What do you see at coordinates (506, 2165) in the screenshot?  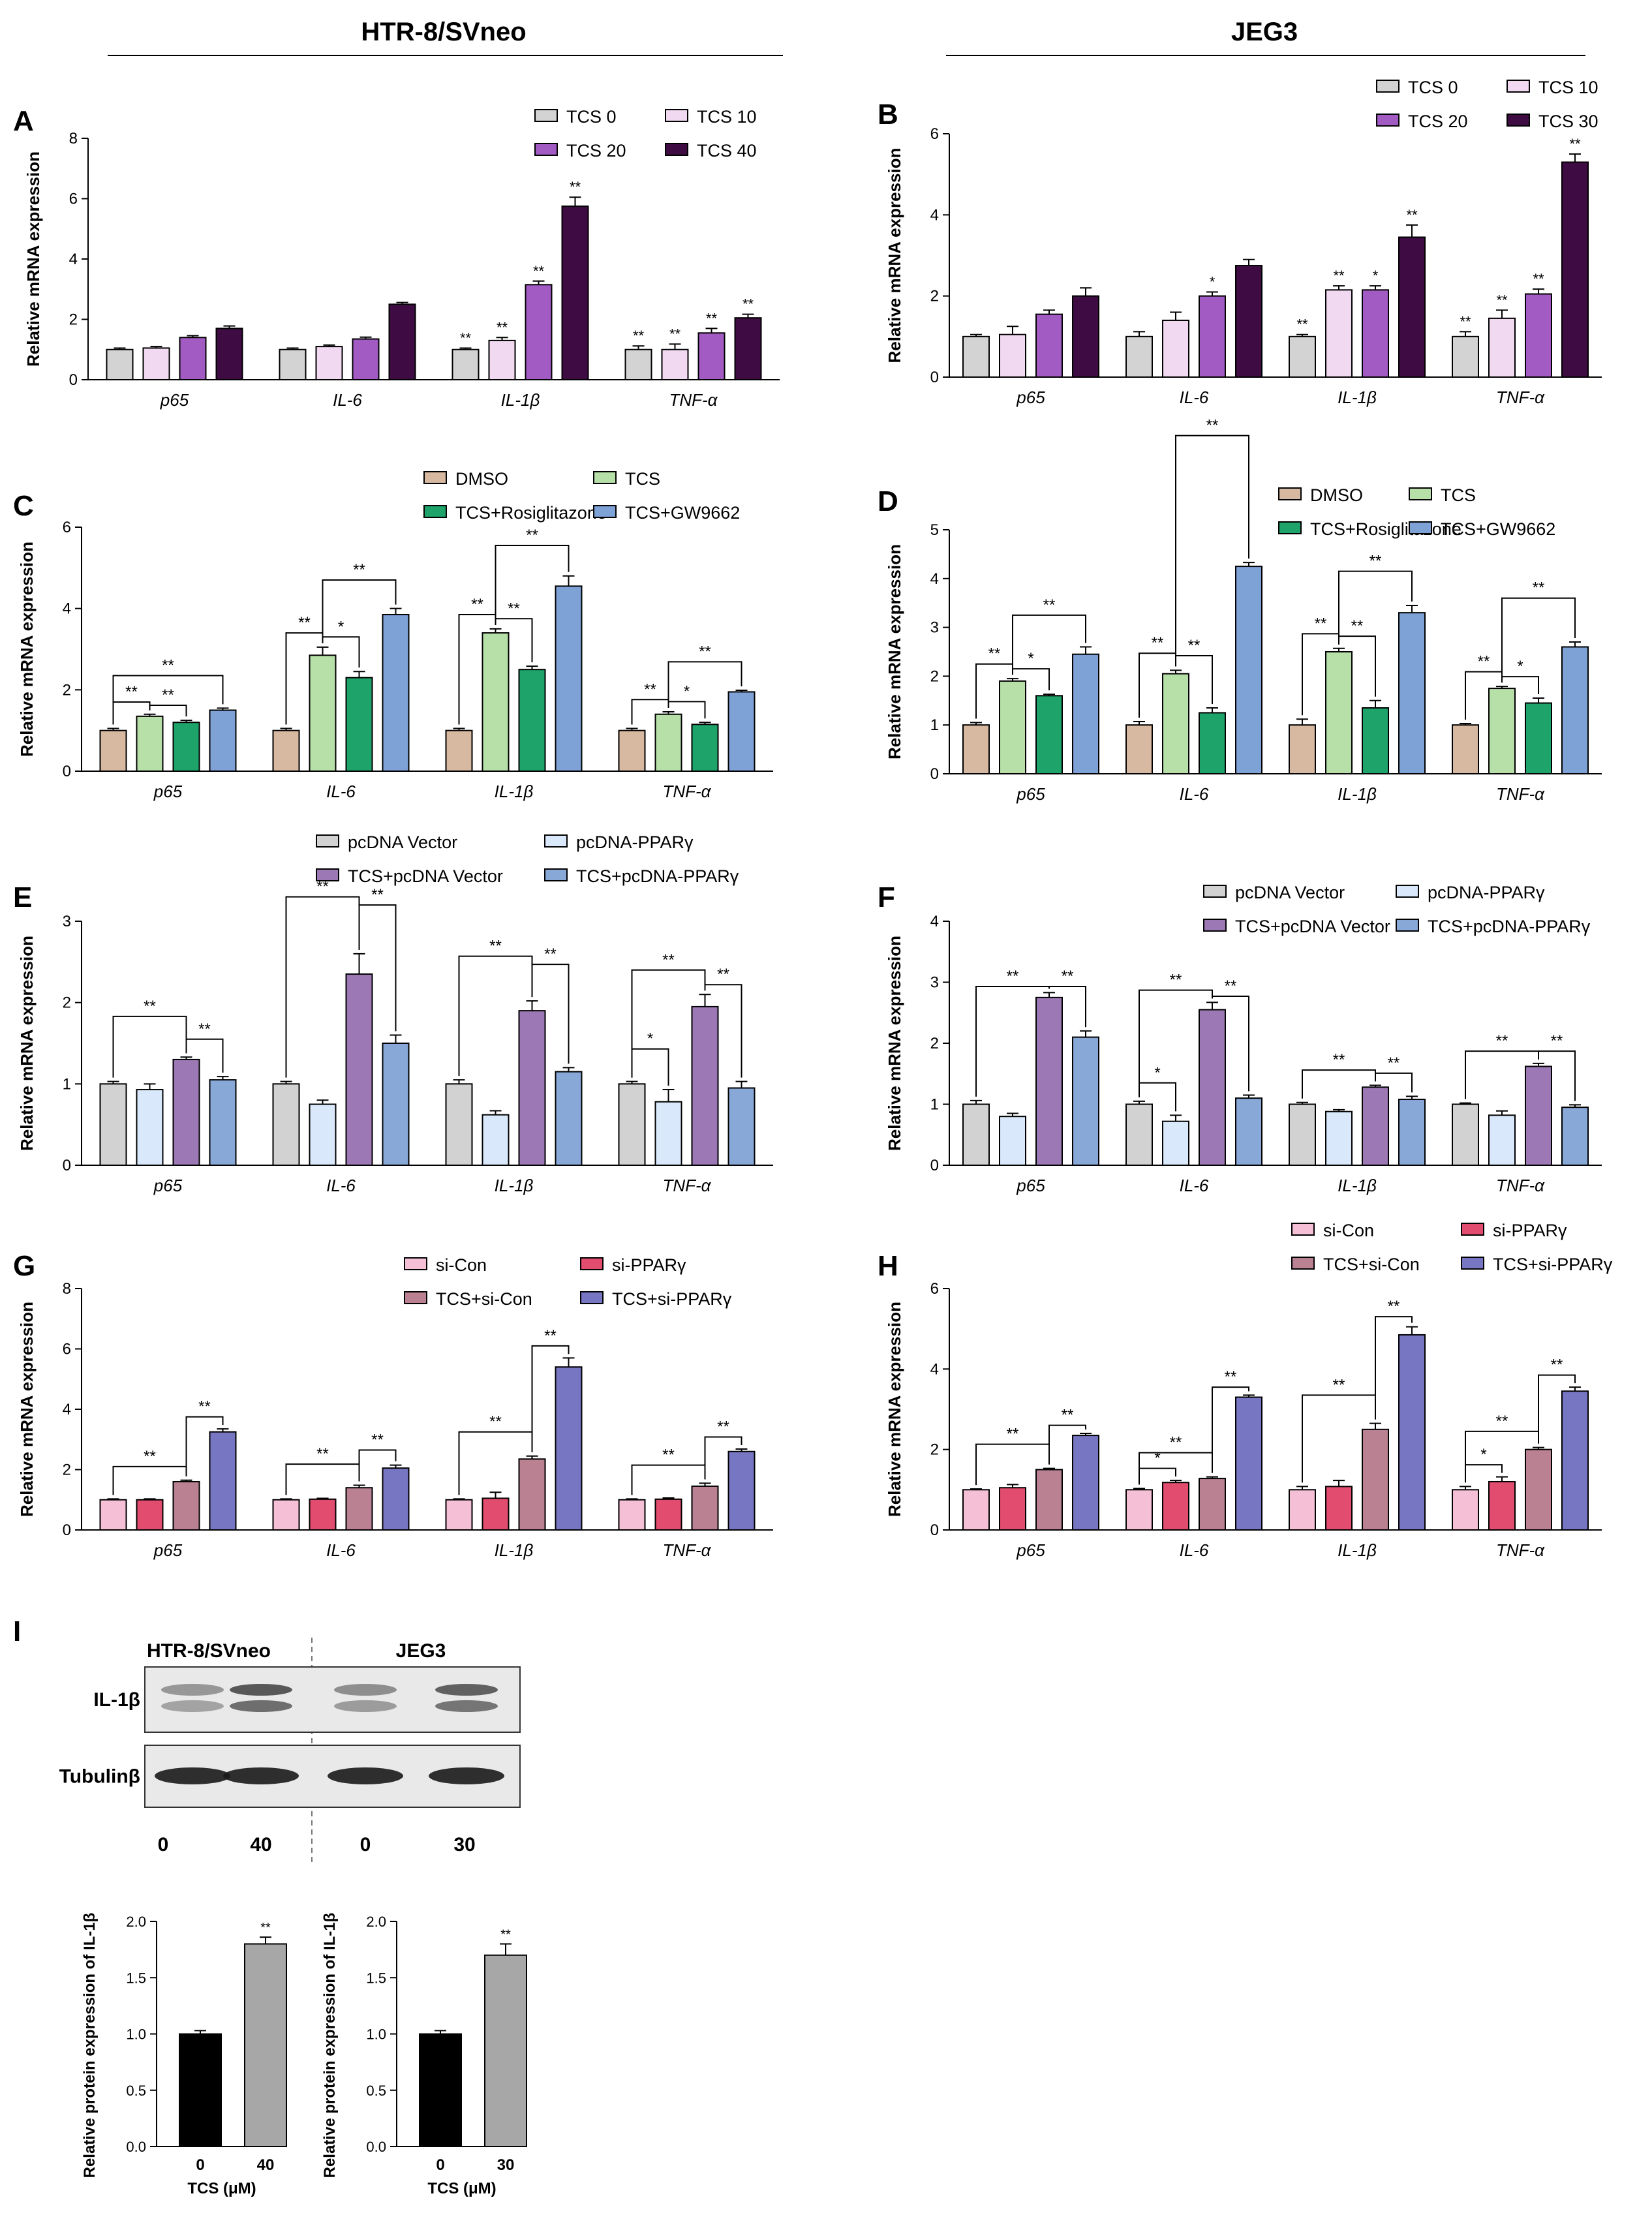 I see `x-category-label: 30` at bounding box center [506, 2165].